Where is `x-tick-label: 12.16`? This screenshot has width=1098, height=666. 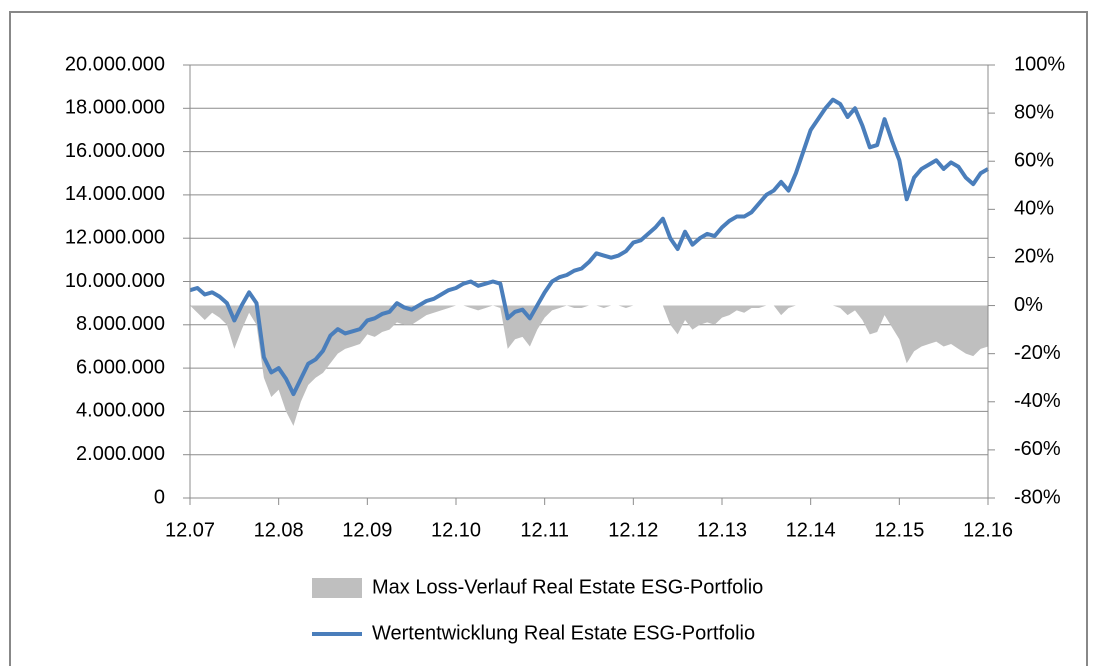 x-tick-label: 12.16 is located at coordinates (988, 530).